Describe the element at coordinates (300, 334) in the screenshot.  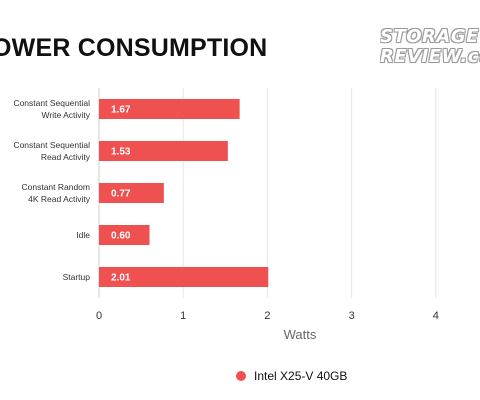
I see `x-axis-title: Watts` at that location.